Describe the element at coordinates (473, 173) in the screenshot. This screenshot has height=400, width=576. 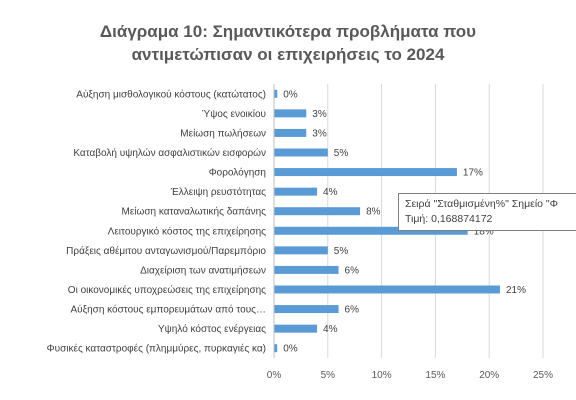
I see `data-label: 17%` at that location.